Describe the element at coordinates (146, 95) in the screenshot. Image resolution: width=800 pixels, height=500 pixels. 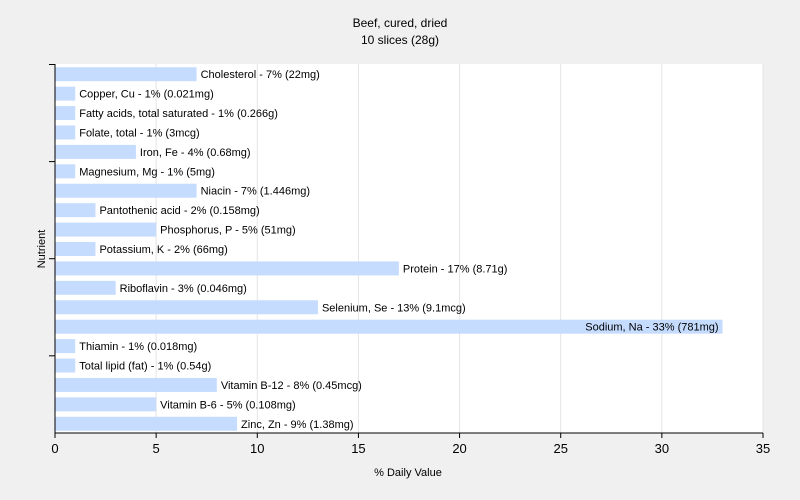
I see `bar-label-1: Copper, Cu - 1% (0.021mg)` at that location.